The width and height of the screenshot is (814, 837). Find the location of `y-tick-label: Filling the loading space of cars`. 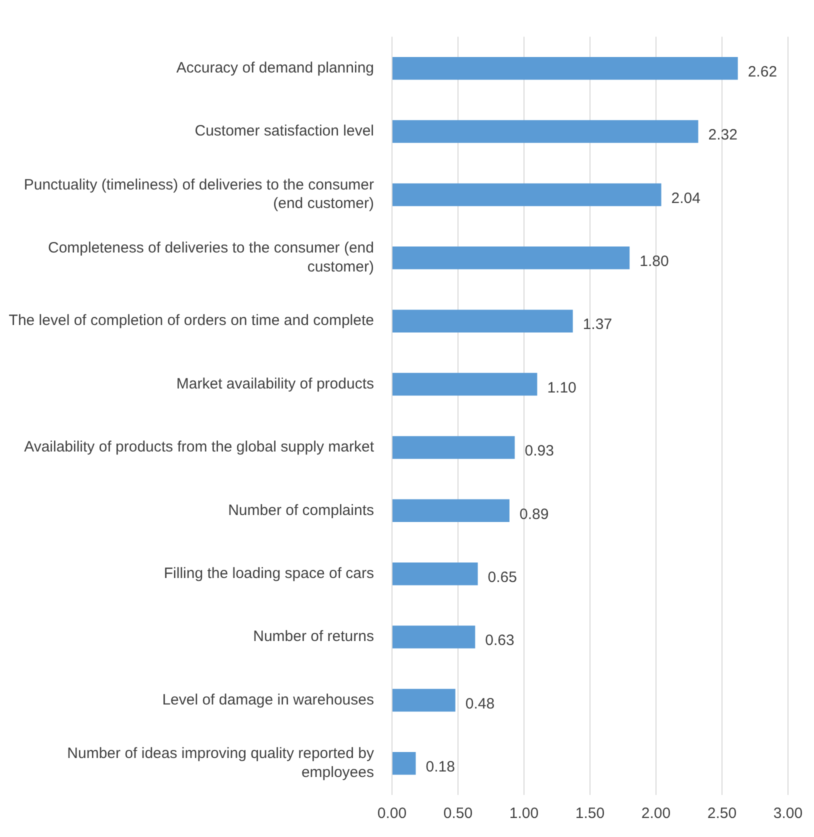

y-tick-label: Filling the loading space of cars is located at coordinates (269, 573).